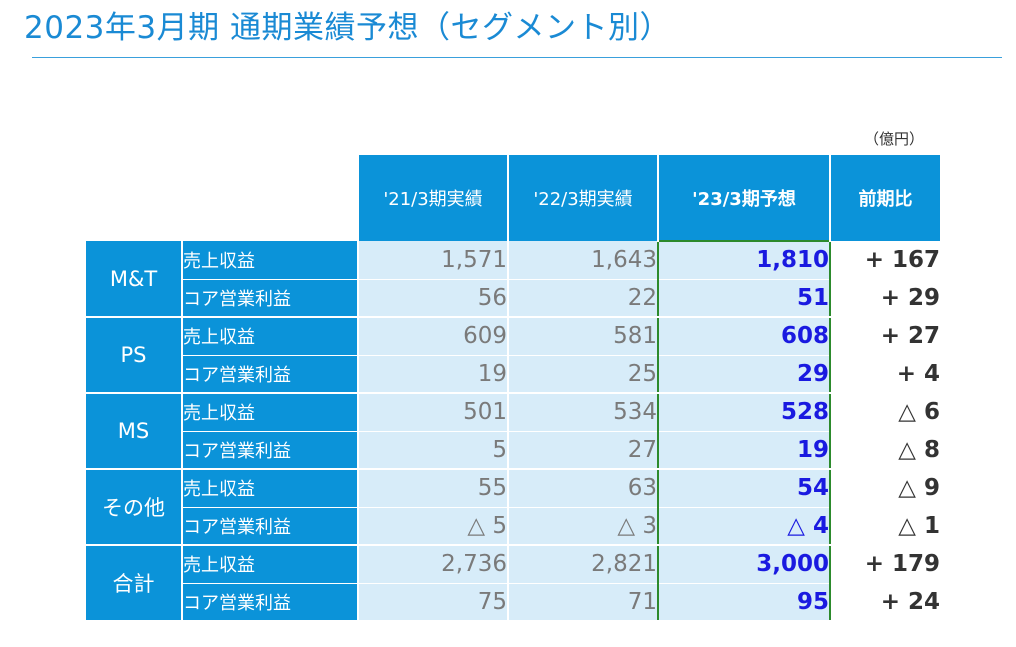 The height and width of the screenshot is (647, 1016). What do you see at coordinates (432, 412) in the screenshot?
I see `cell-fy21: 501` at bounding box center [432, 412].